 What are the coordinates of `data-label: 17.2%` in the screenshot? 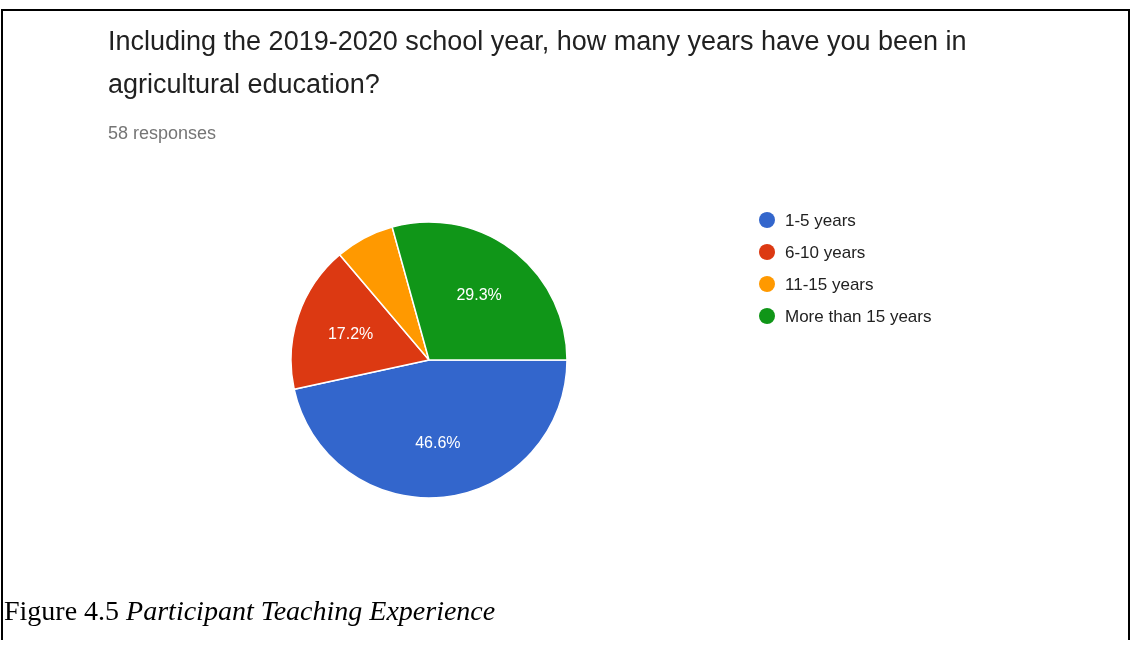 It's located at (350, 333).